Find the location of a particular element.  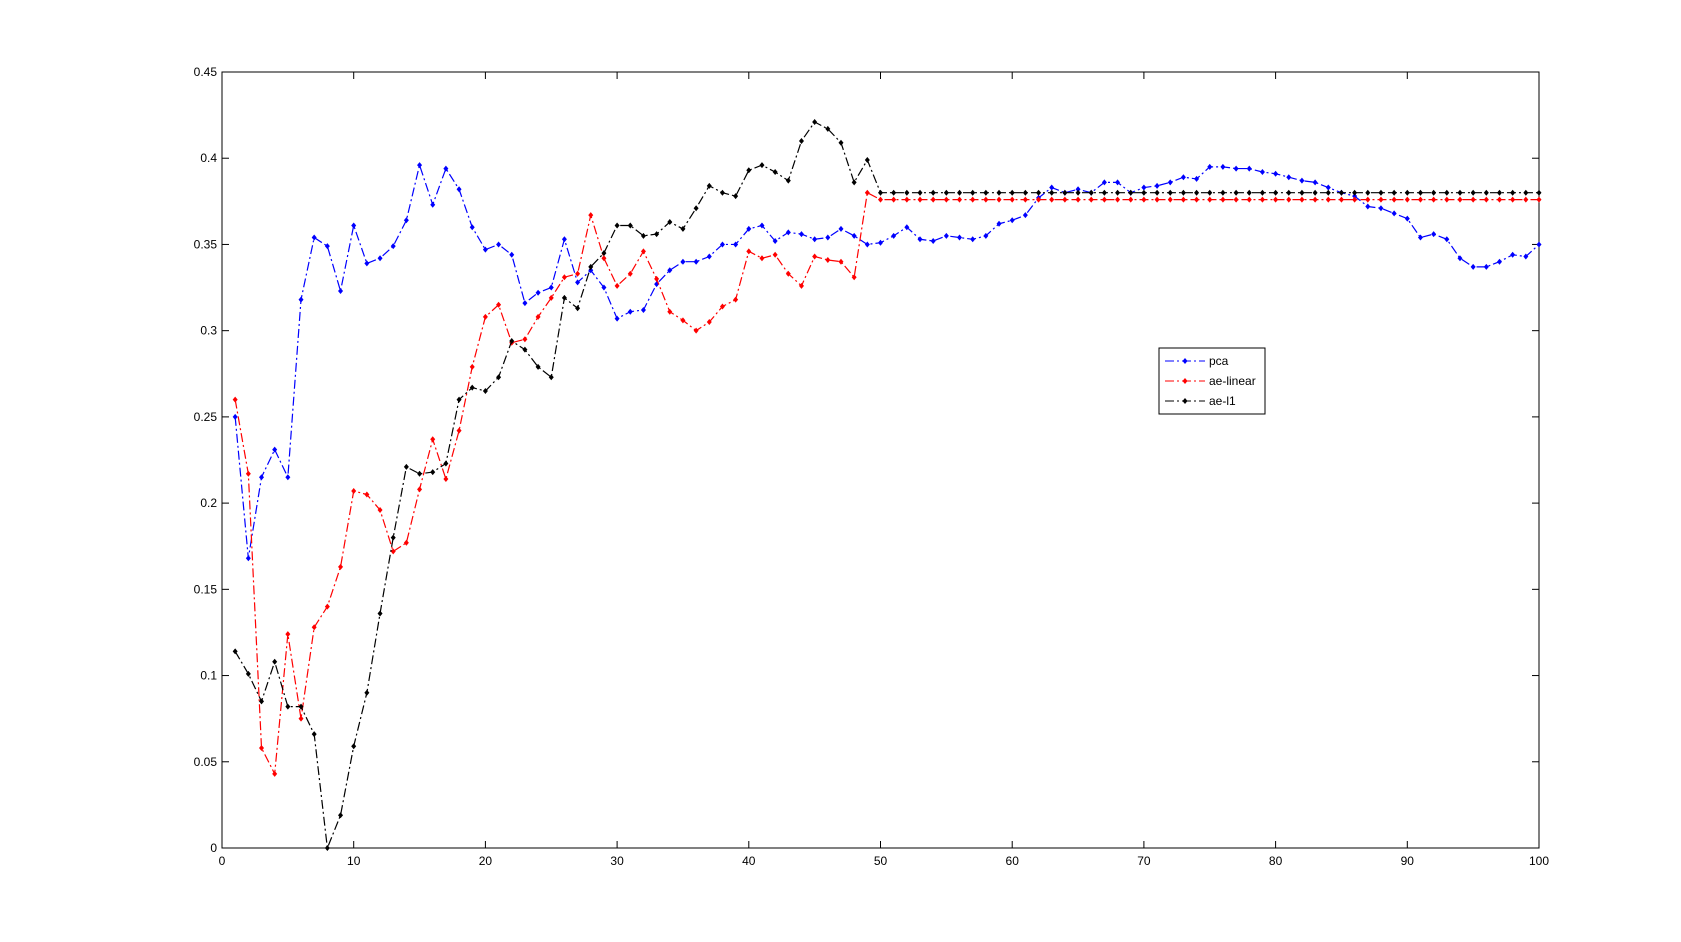

y-tick-label: 0.1 is located at coordinates (208, 676).